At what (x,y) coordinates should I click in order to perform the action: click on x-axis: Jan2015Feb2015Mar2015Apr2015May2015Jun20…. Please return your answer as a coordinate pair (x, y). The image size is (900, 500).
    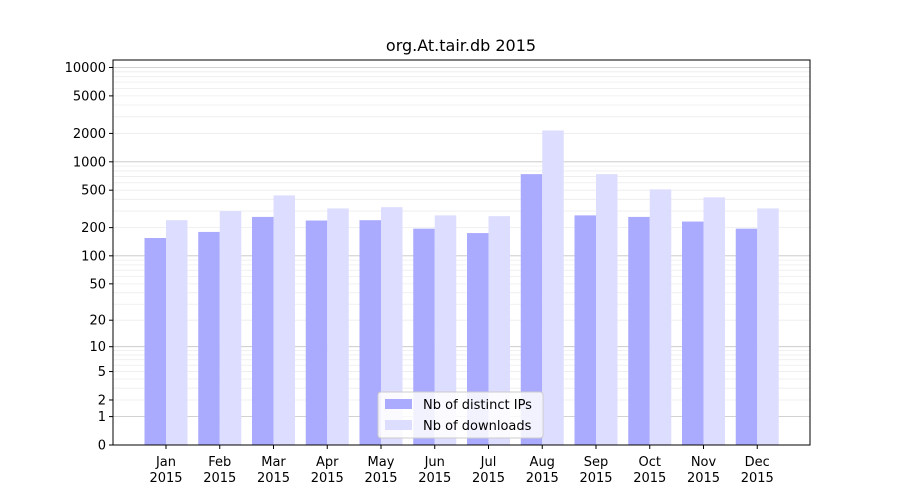
    Looking at the image, I should click on (461, 465).